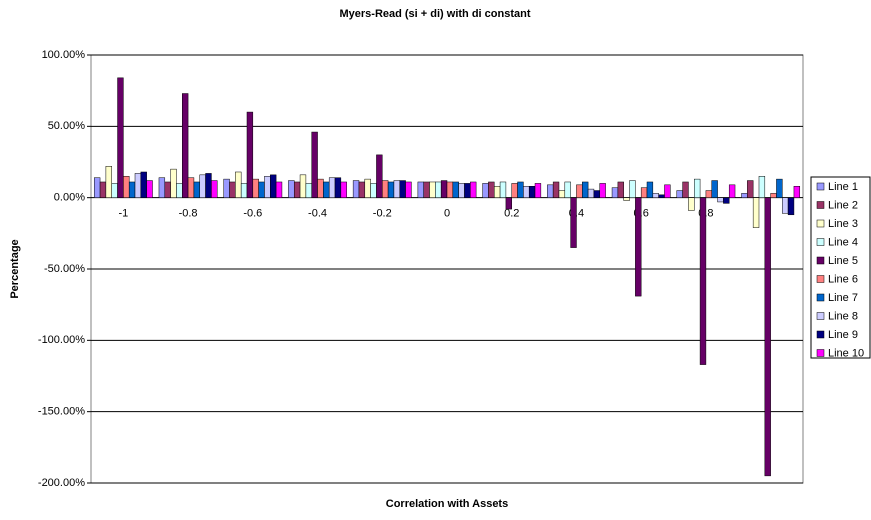 The height and width of the screenshot is (520, 871). I want to click on y-tick-label: 50.00%, so click(67, 126).